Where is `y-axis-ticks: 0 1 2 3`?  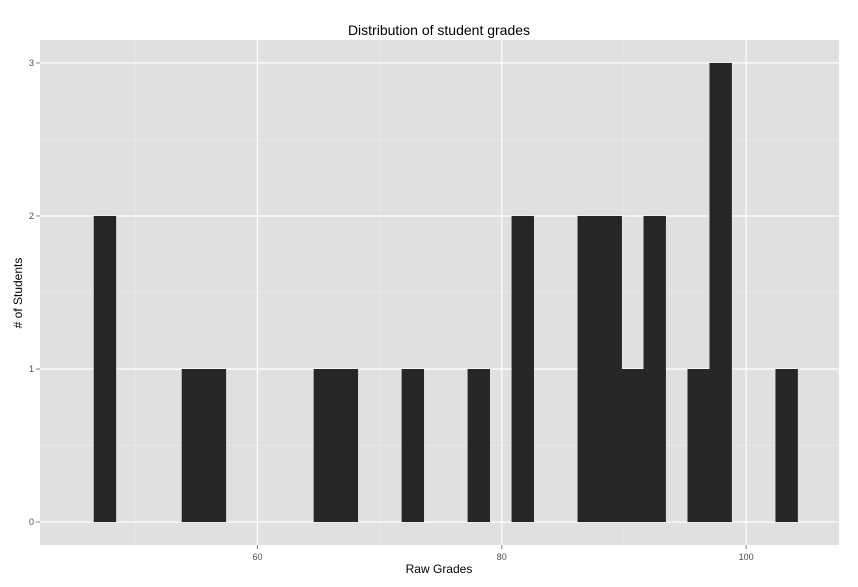 y-axis-ticks: 0 1 2 3 is located at coordinates (34, 292).